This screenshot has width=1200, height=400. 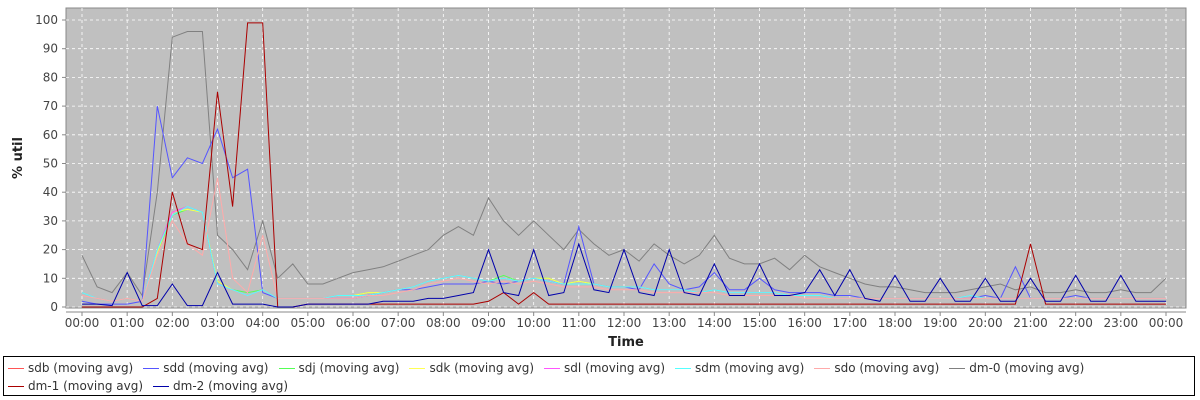 What do you see at coordinates (50, 49) in the screenshot?
I see `y-tick-label: 90` at bounding box center [50, 49].